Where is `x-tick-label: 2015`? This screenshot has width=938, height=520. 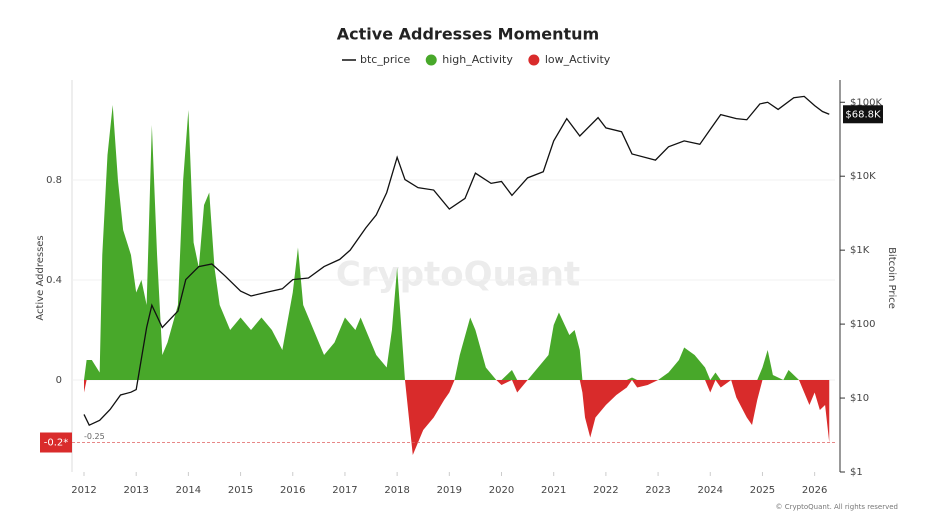
x-tick-label: 2015 is located at coordinates (240, 490).